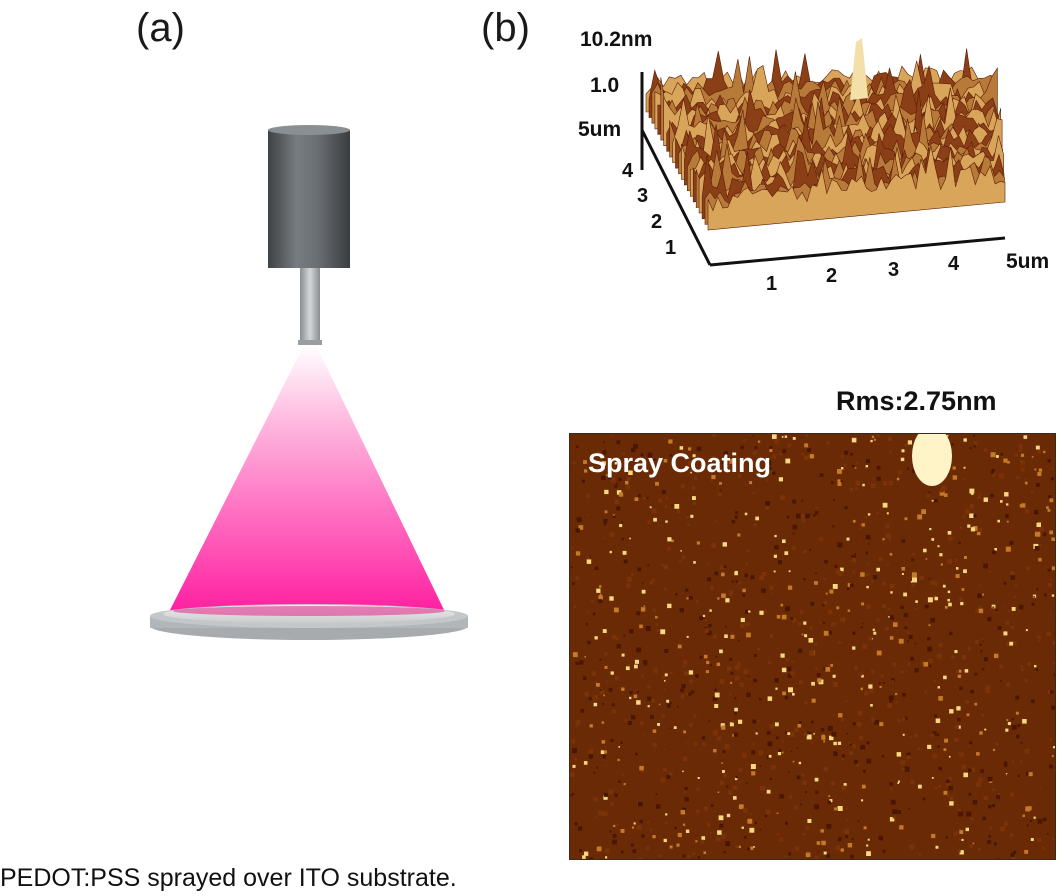 The width and height of the screenshot is (1064, 896). I want to click on y-axis-max-label: 5um, so click(599, 129).